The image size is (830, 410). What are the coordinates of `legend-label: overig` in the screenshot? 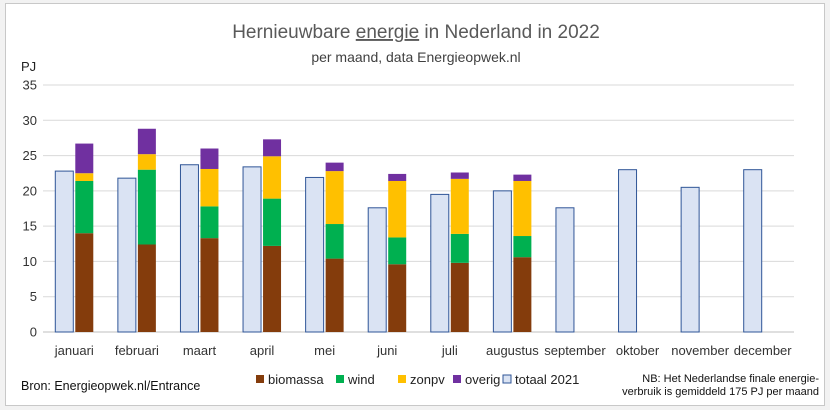 It's located at (482, 379).